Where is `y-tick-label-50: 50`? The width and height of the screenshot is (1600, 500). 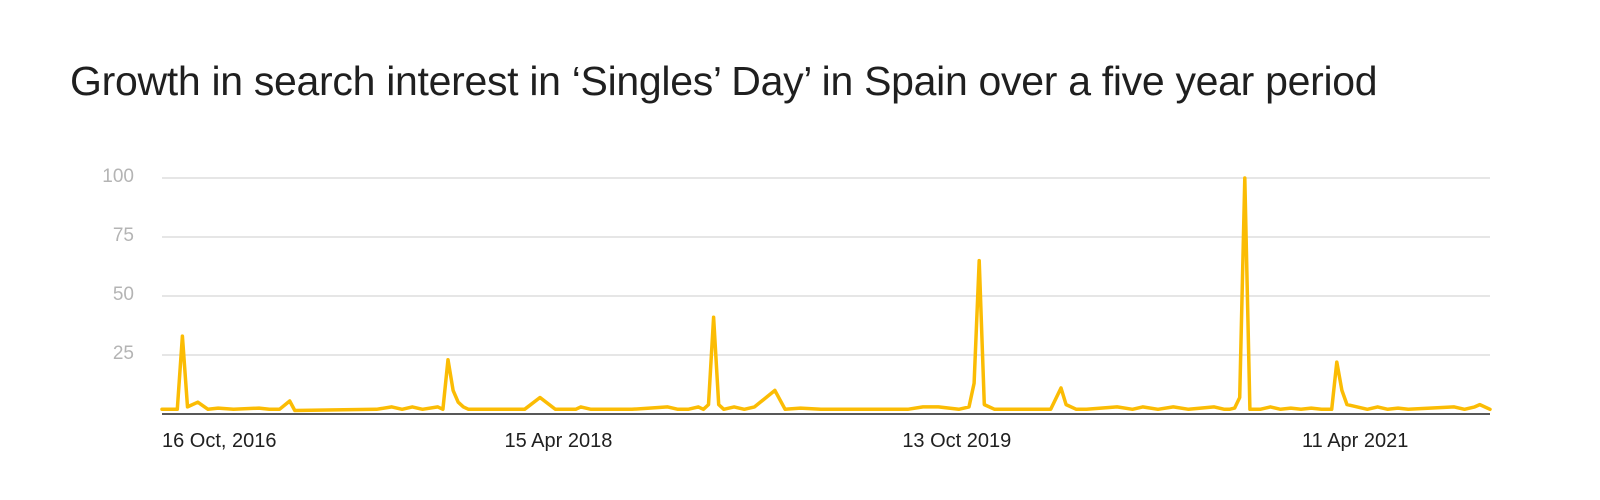
y-tick-label-50: 50 is located at coordinates (123, 294).